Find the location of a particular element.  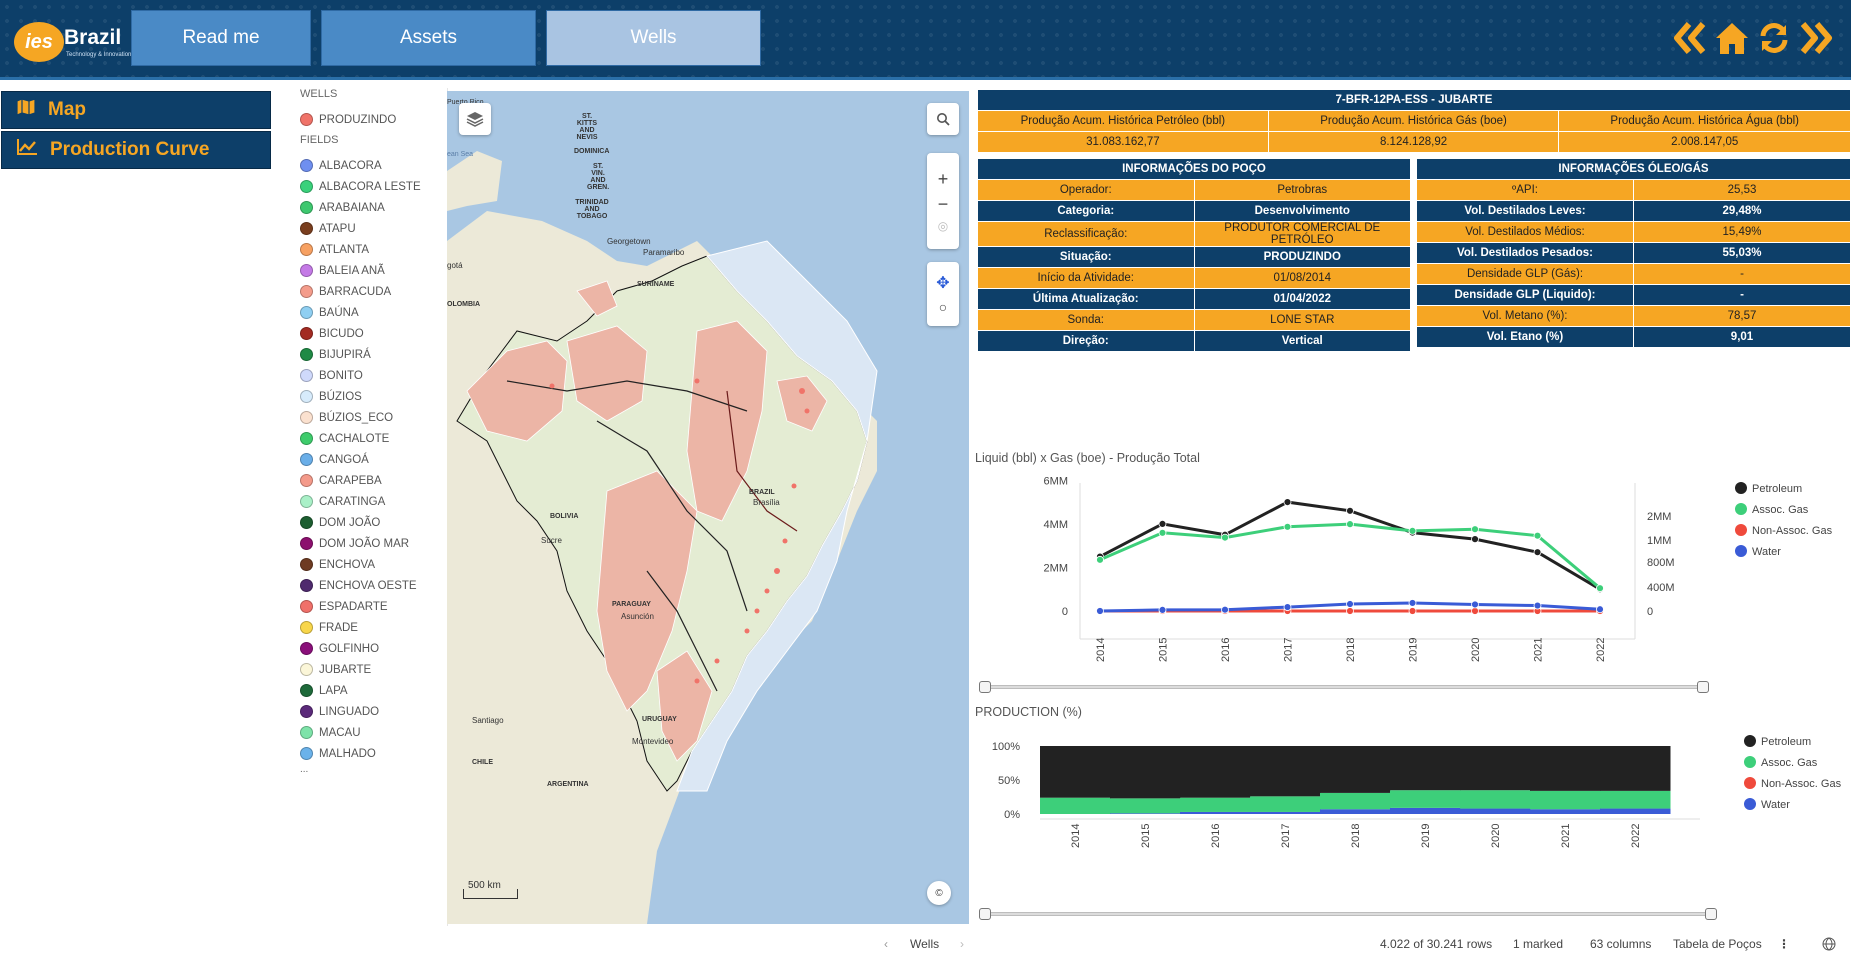

legend-item: ALBACORA LESTE is located at coordinates (362, 186).